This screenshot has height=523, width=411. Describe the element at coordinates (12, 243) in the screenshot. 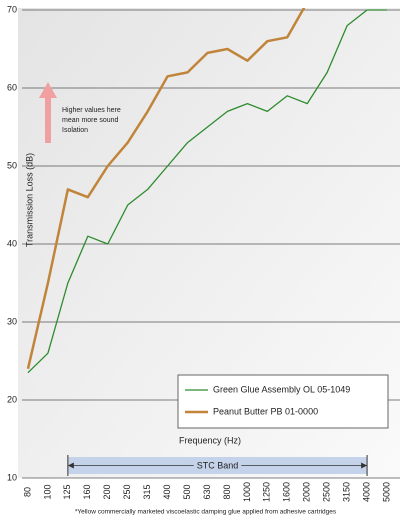

I see `y-tick-label: 40` at that location.